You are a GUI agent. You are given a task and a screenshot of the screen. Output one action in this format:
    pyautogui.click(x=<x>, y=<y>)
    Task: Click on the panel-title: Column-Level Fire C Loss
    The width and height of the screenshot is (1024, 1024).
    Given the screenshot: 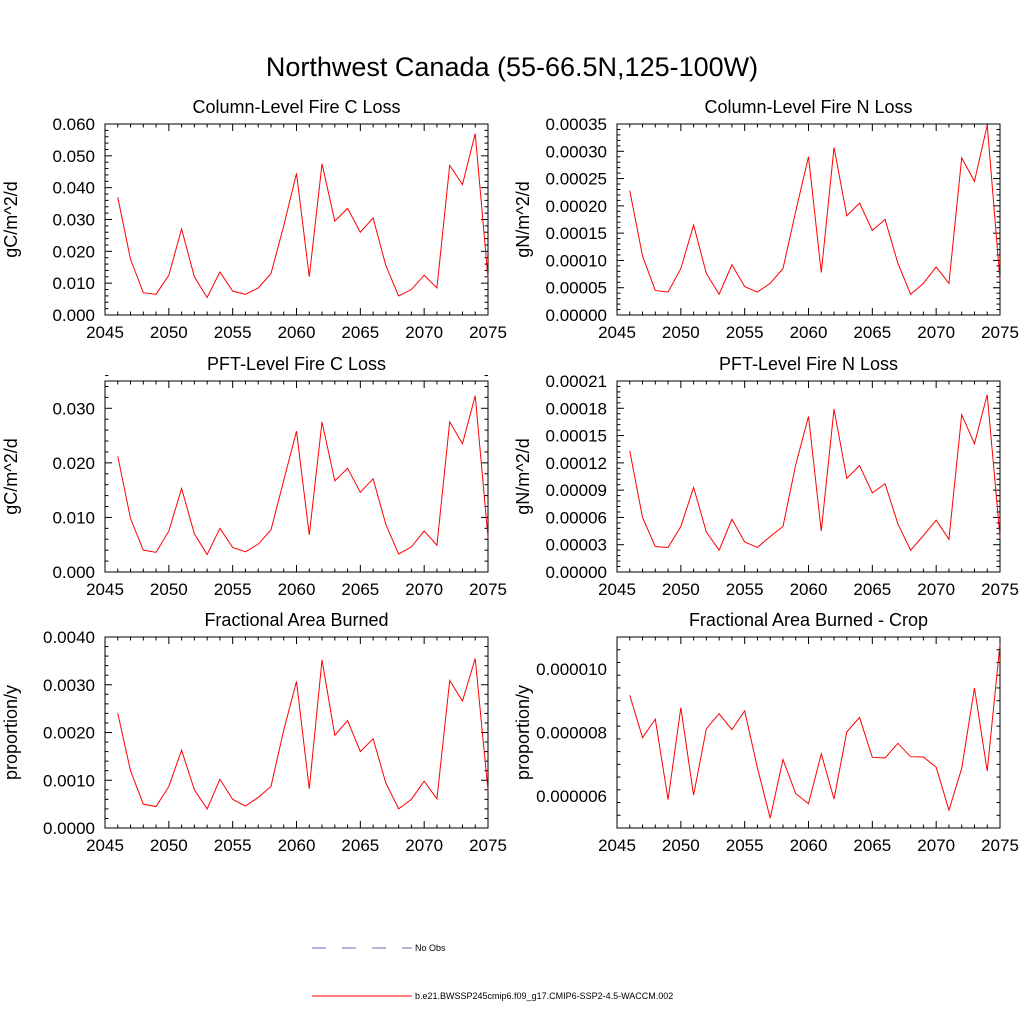 What is the action you would take?
    pyautogui.click(x=296, y=107)
    